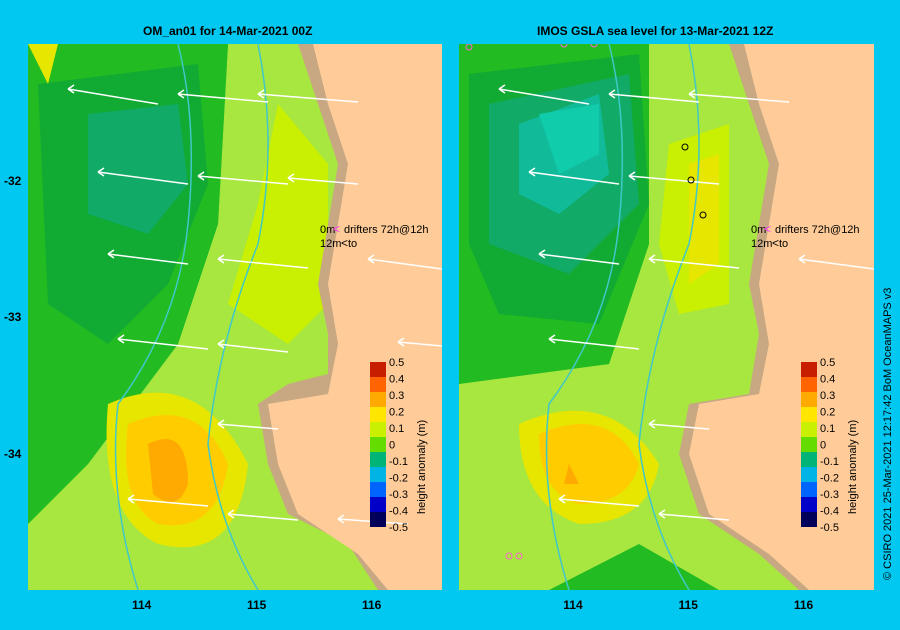 This screenshot has height=630, width=900. What do you see at coordinates (13, 317) in the screenshot?
I see `y-tick-label: -33` at bounding box center [13, 317].